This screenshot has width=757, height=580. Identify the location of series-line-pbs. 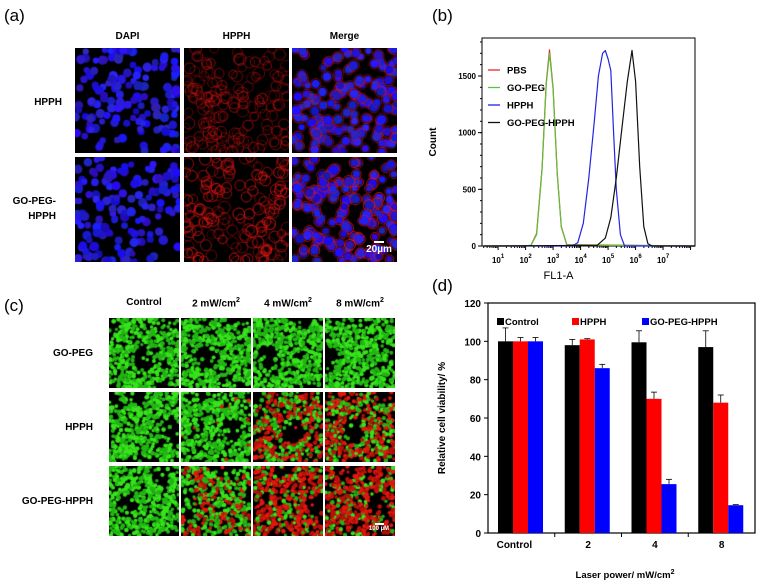
(589, 148).